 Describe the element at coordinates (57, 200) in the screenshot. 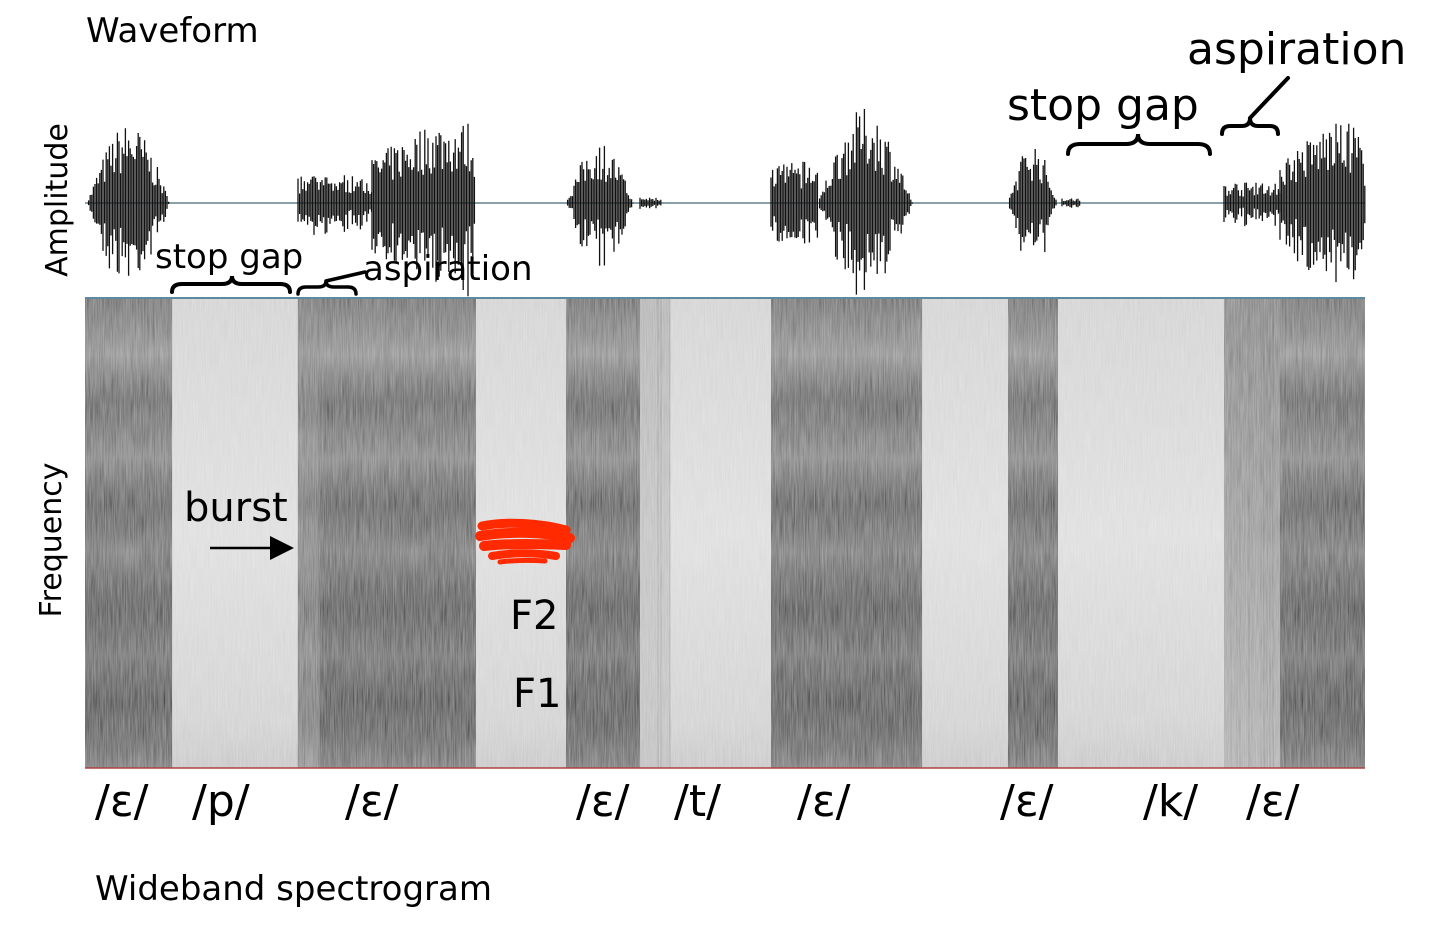

I see `amplitude-axis-label: Amplitude` at that location.